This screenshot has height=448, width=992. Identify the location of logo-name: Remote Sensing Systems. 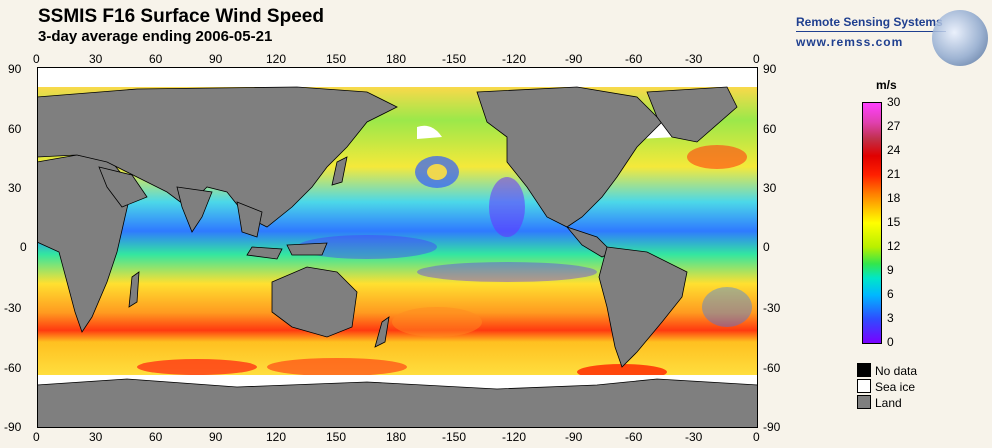
(869, 22).